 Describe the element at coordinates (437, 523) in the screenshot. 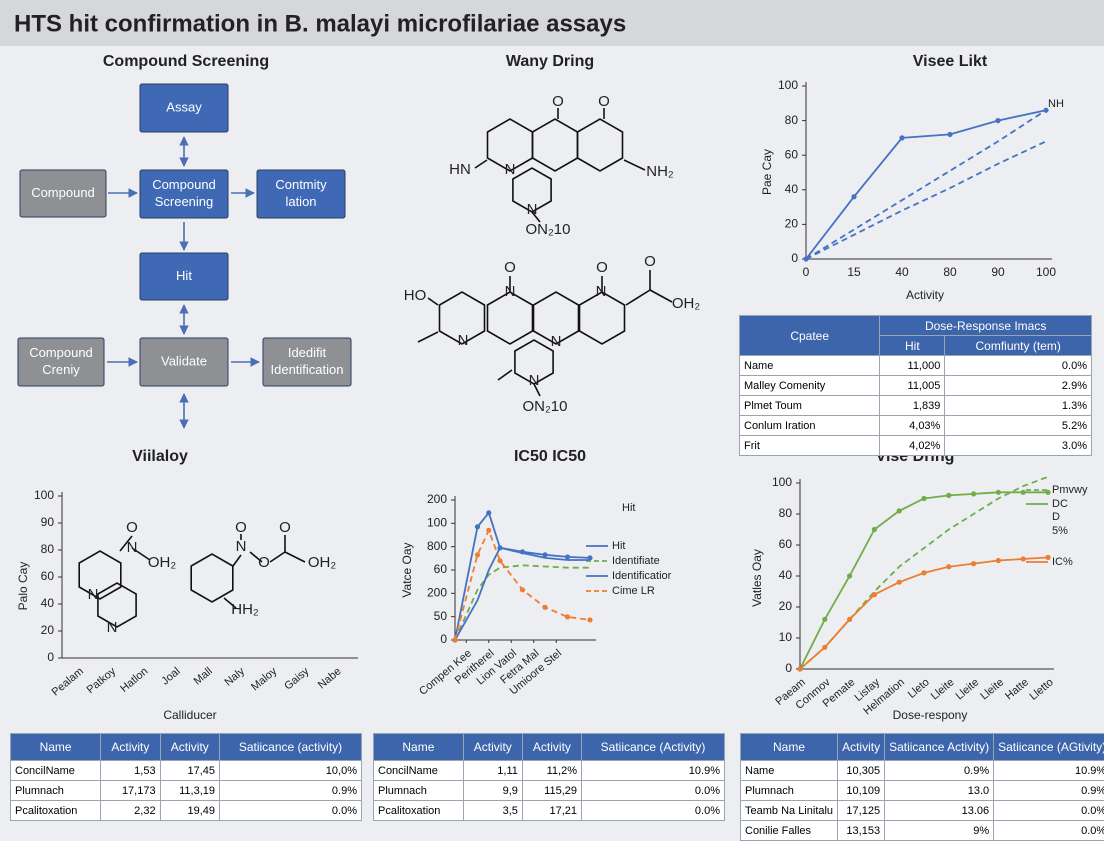

I see `y-tick-label: 100` at that location.